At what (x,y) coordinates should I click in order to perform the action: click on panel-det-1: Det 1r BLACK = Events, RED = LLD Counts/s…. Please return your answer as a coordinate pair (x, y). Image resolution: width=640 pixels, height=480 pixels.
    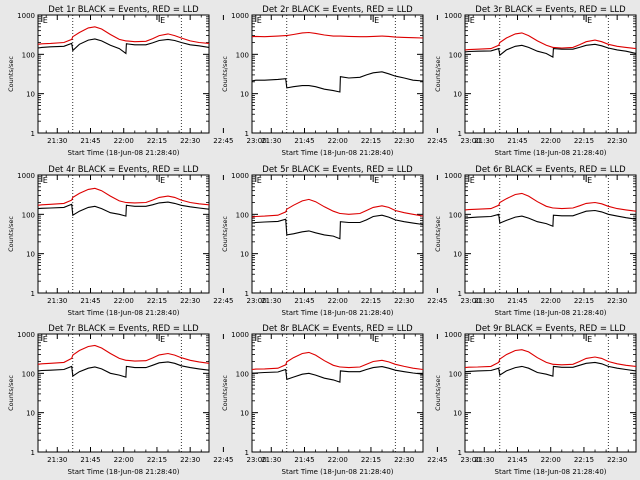
    Looking at the image, I should click on (137, 81).